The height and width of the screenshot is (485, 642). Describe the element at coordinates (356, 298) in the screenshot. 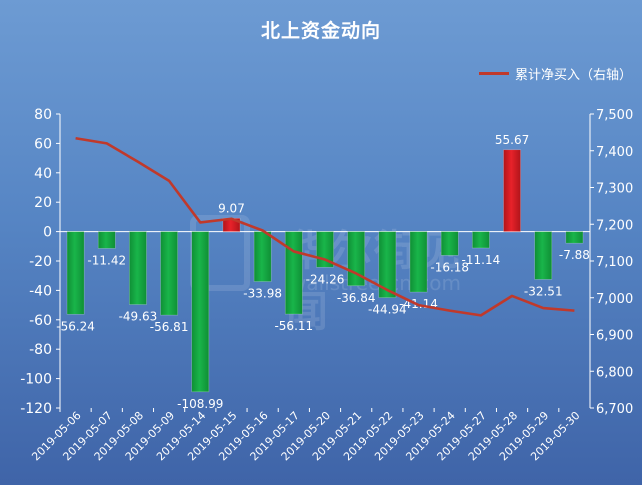

I see `data-label: -36.84` at that location.